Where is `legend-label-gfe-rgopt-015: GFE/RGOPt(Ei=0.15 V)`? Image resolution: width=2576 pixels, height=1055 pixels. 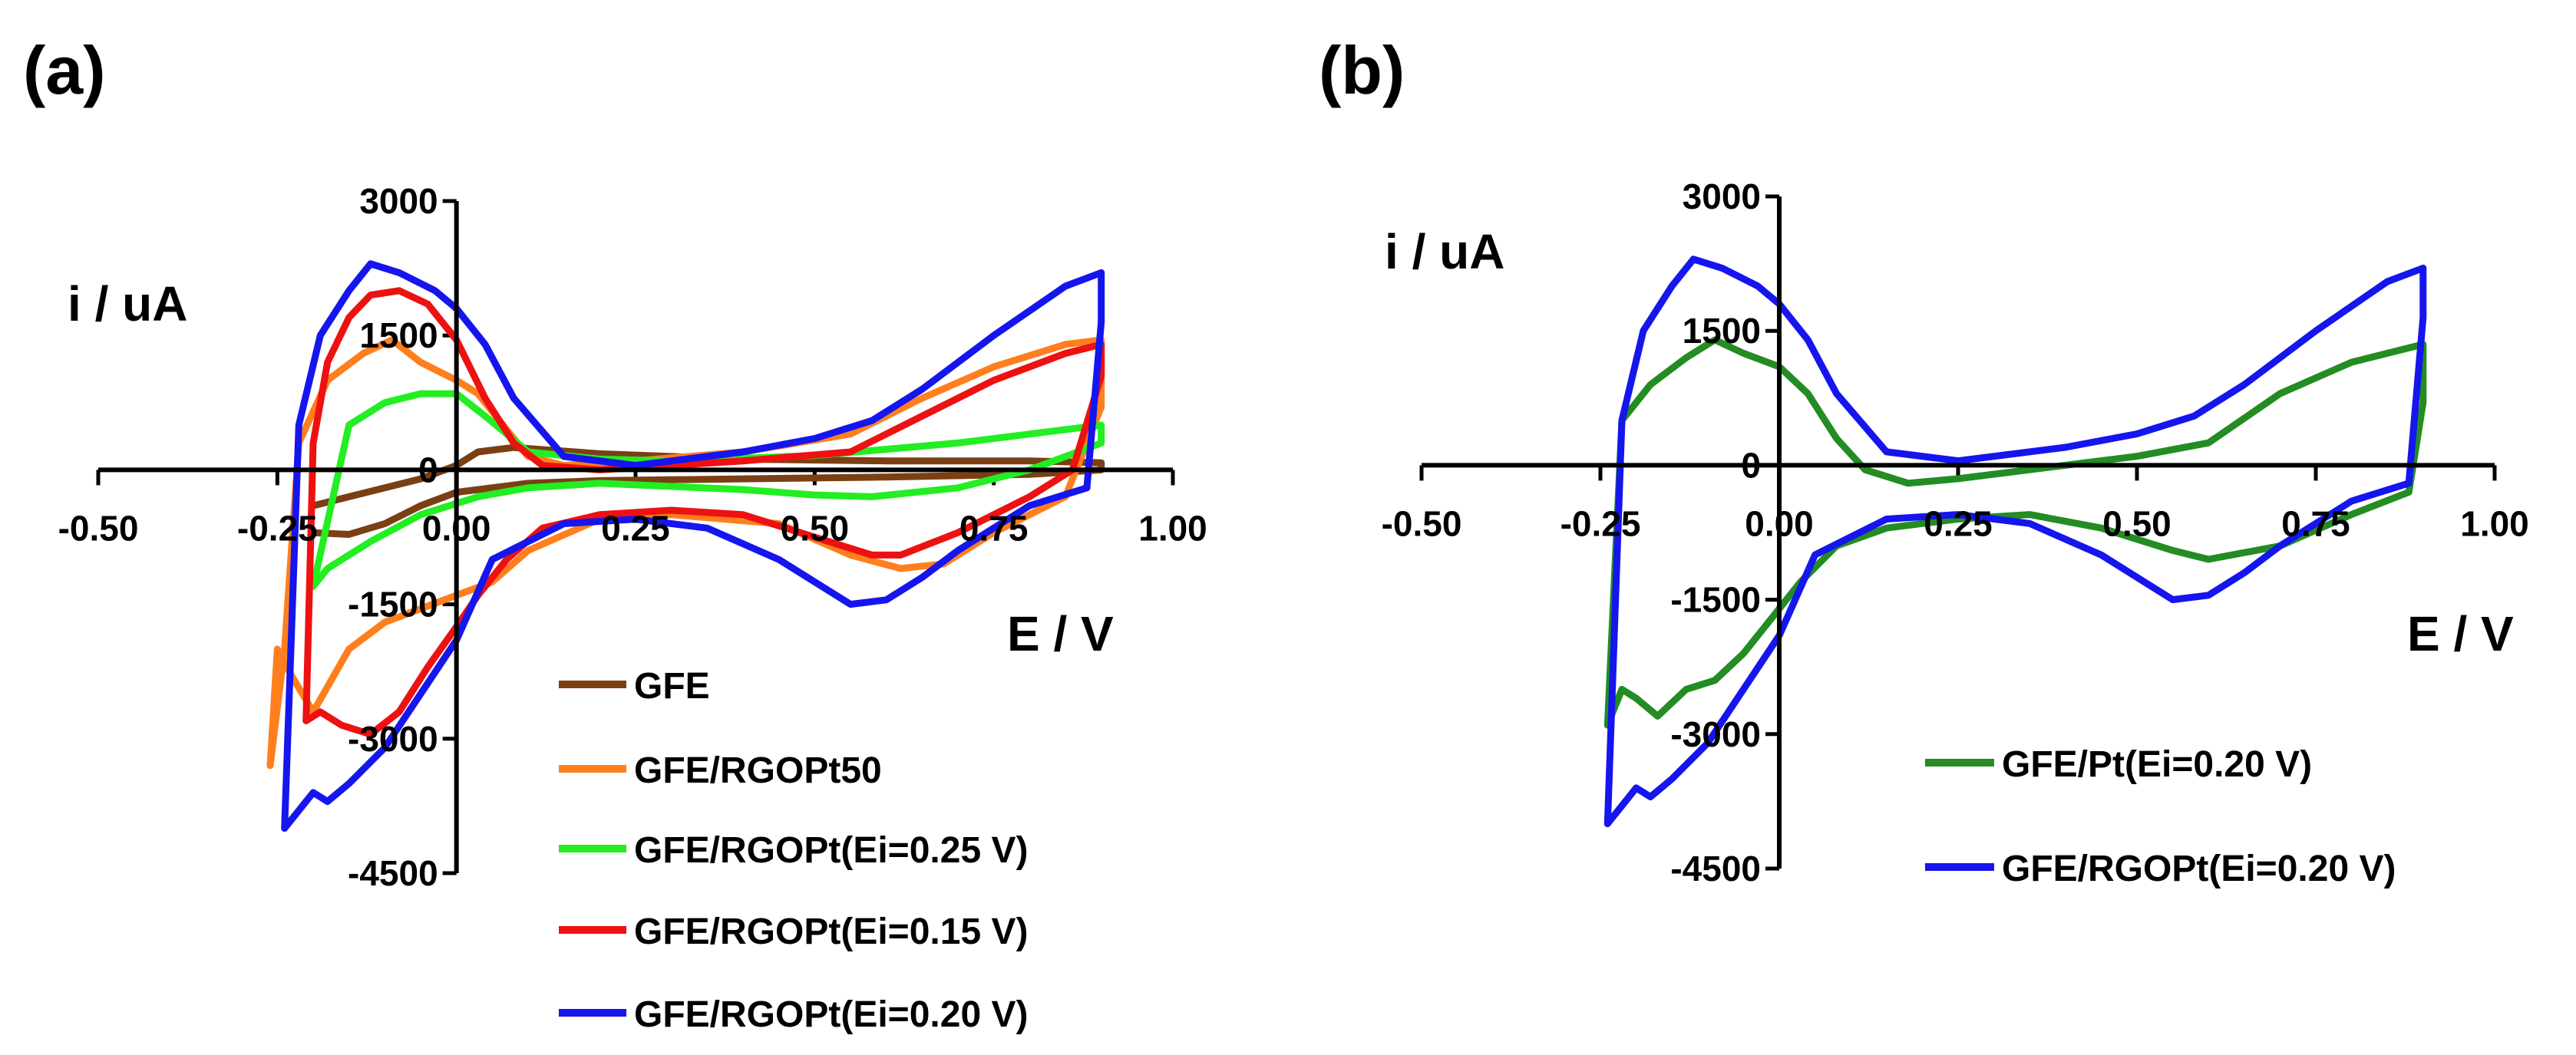 legend-label-gfe-rgopt-015: GFE/RGOPt(Ei=0.15 V) is located at coordinates (831, 932).